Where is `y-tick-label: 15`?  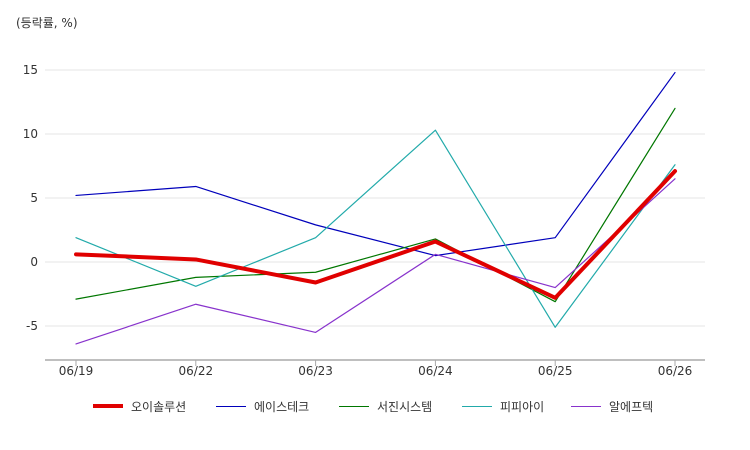
y-tick-label: 15 is located at coordinates (30, 70).